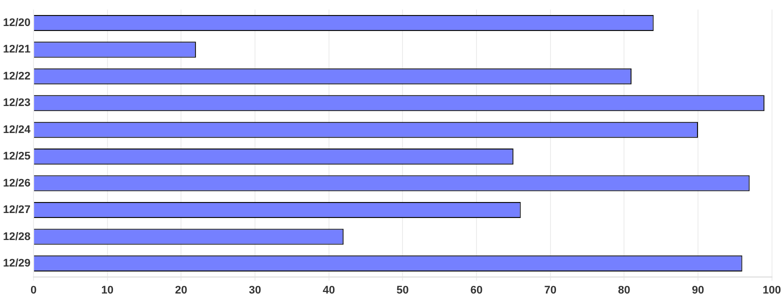 The width and height of the screenshot is (784, 300). What do you see at coordinates (16, 236) in the screenshot?
I see `y-tick-label: 12/28` at bounding box center [16, 236].